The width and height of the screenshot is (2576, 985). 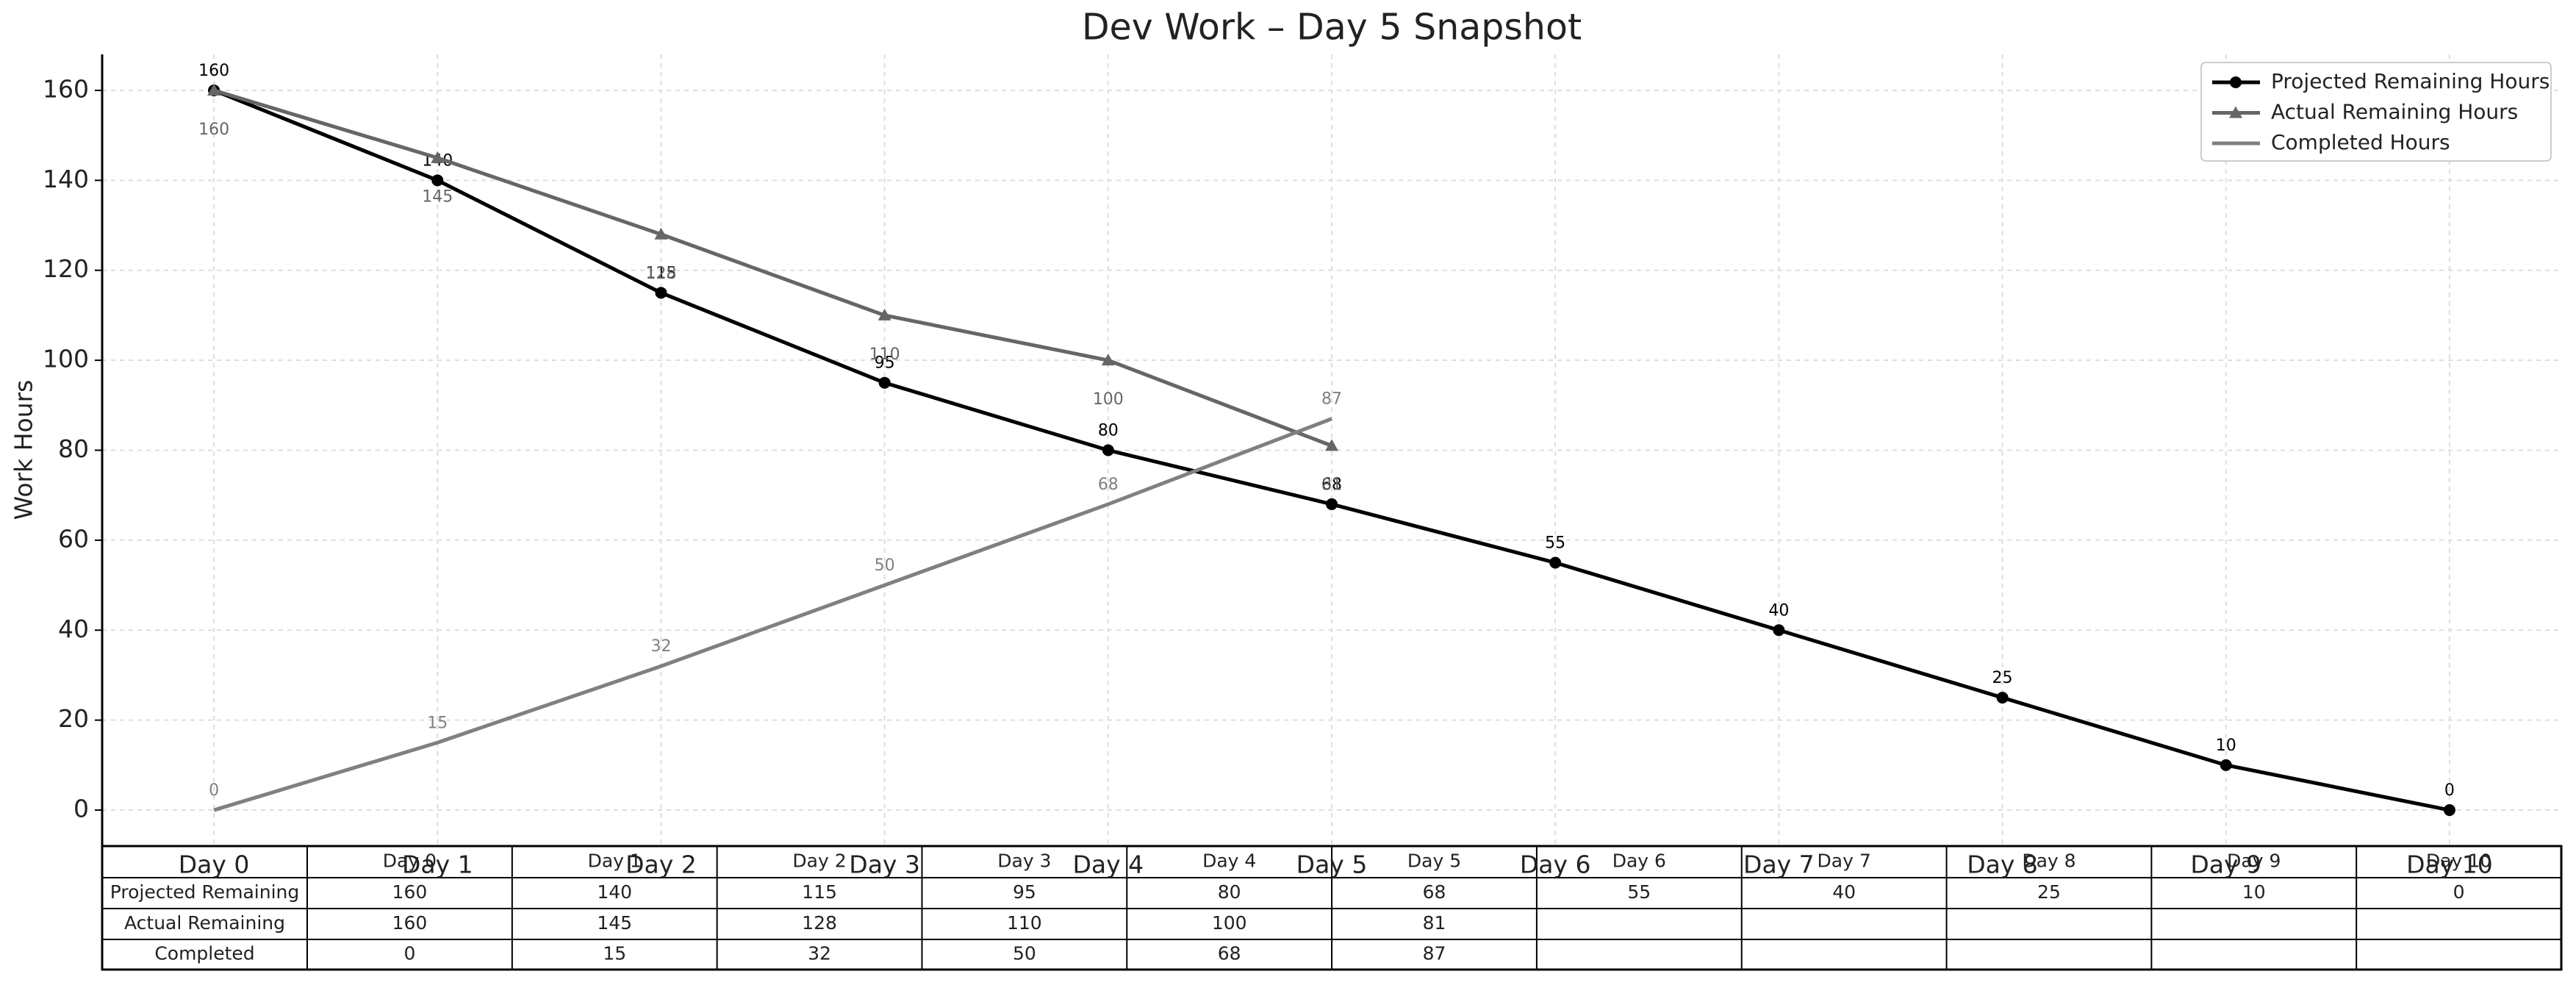 I want to click on x-tick-label: Day 4, so click(x=1108, y=864).